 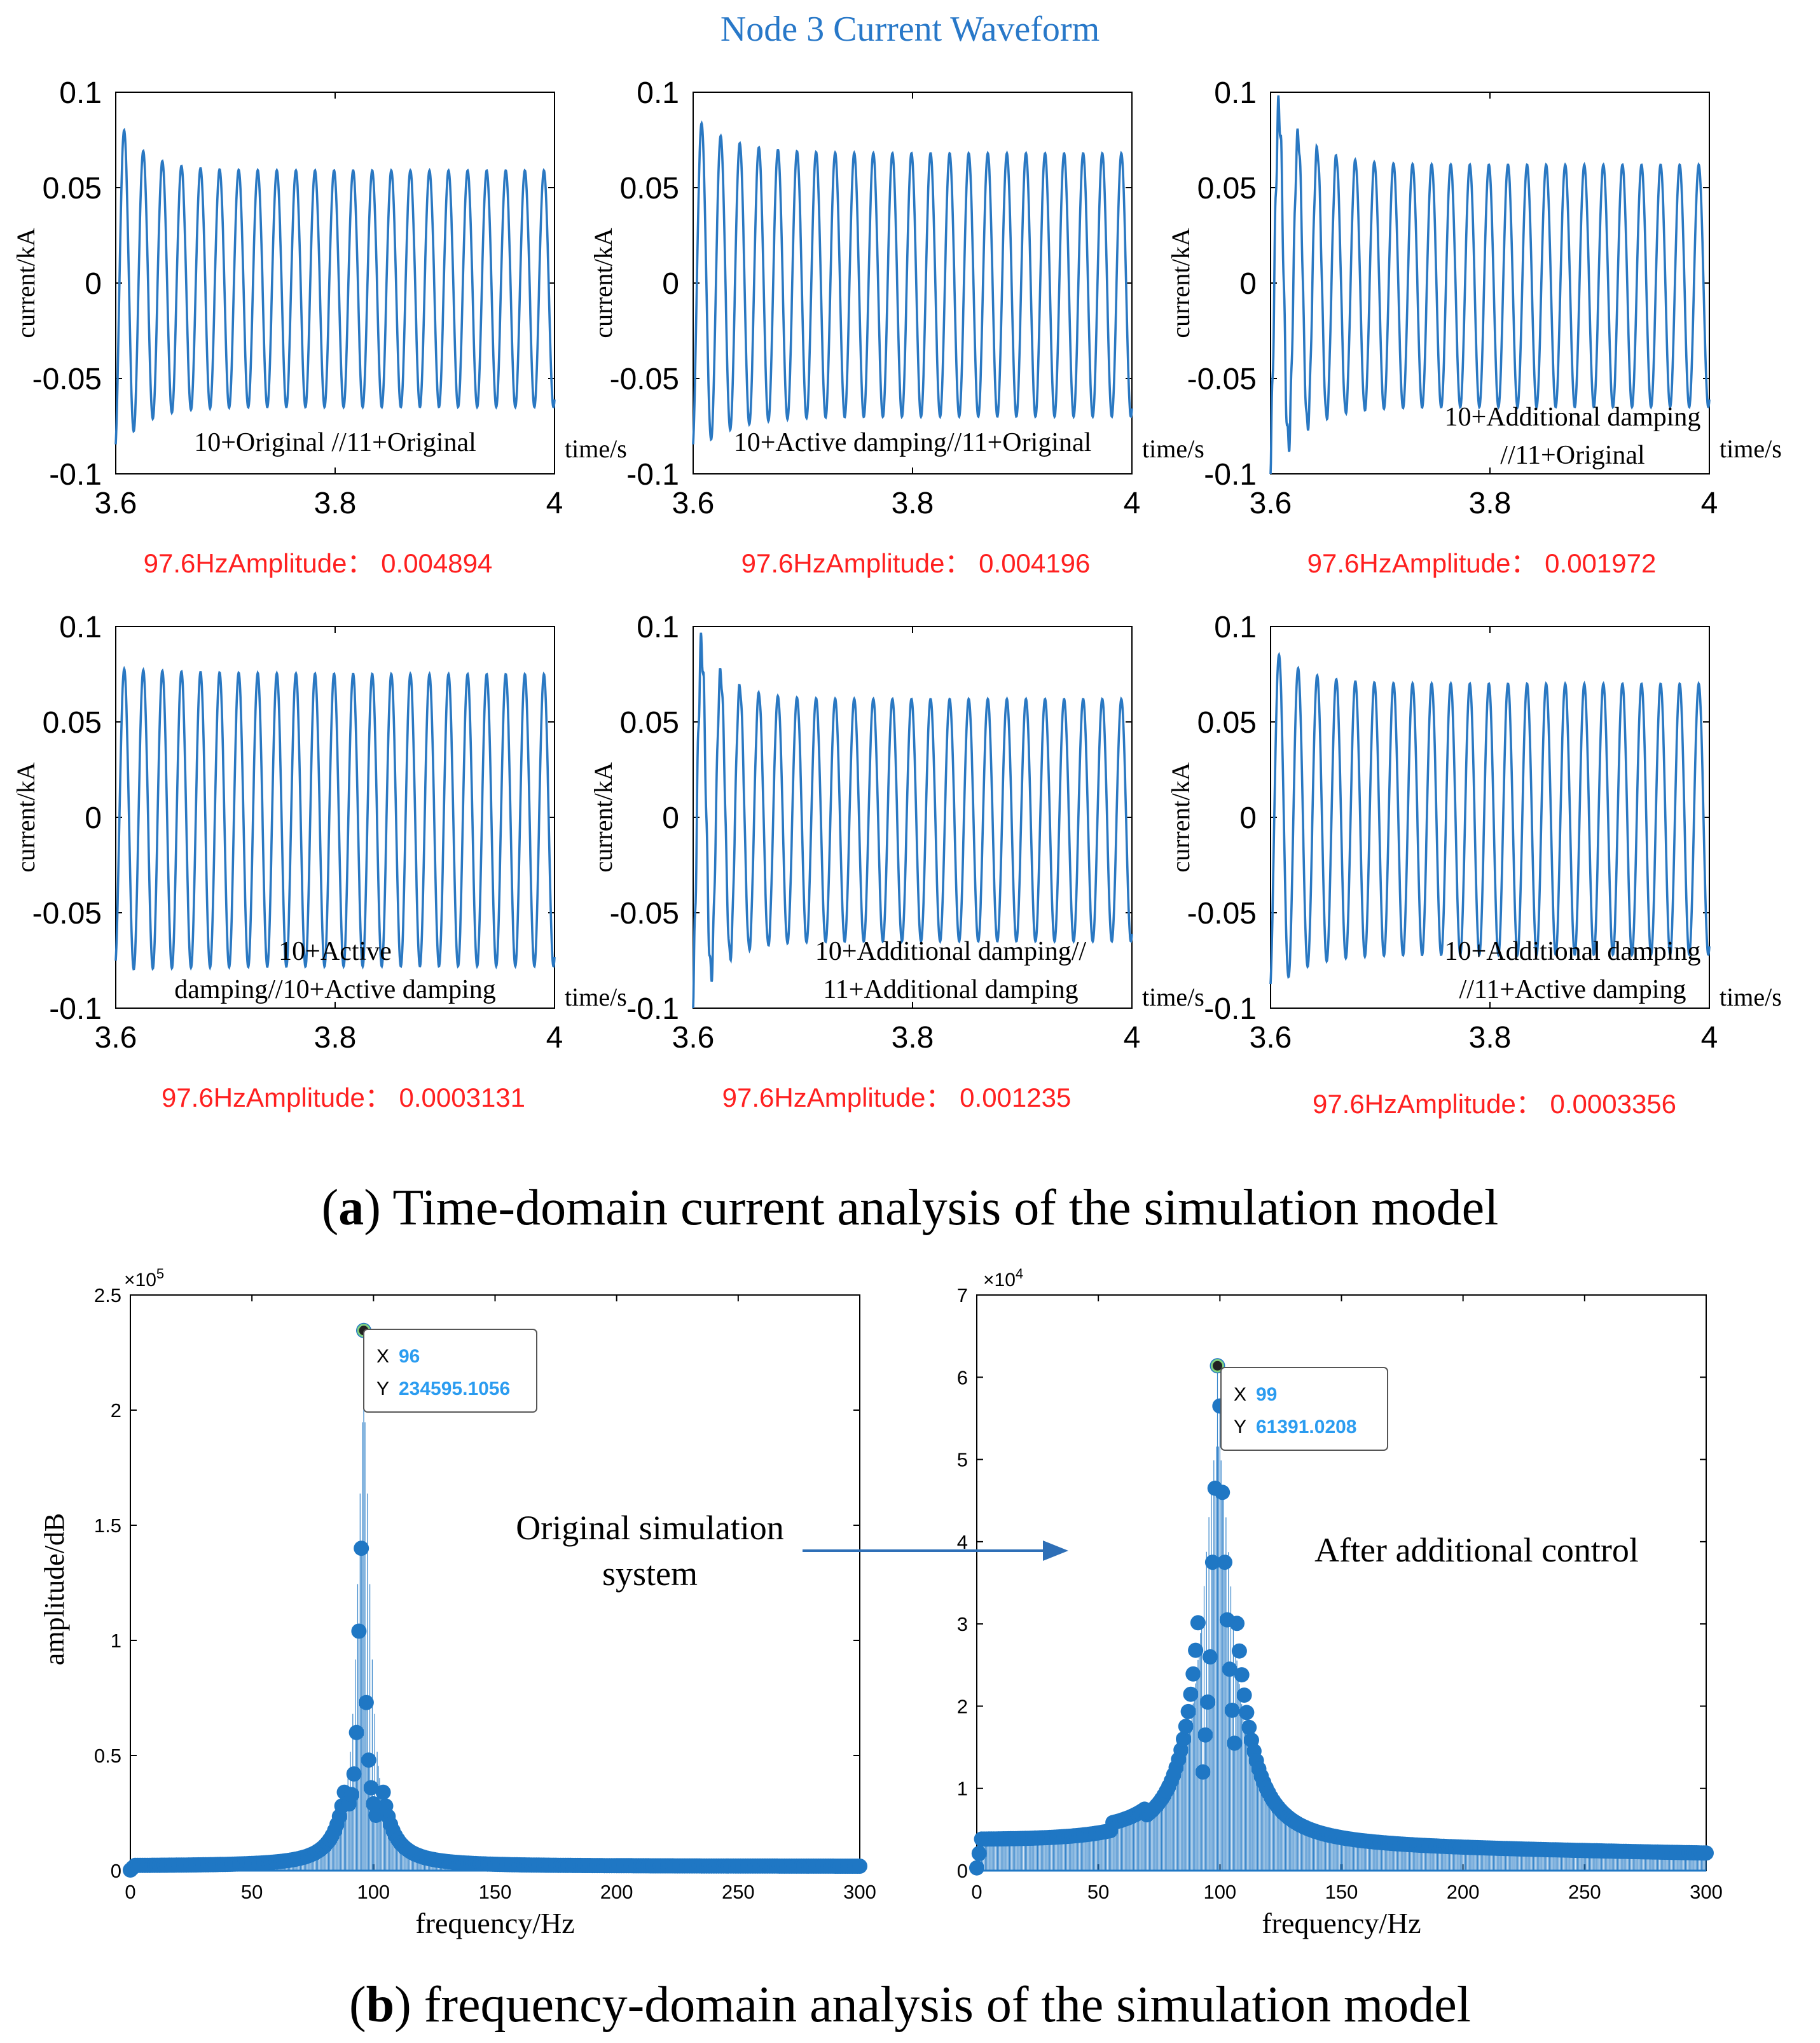 What do you see at coordinates (454, 1389) in the screenshot?
I see `datatip-y-value: 234595.1056` at bounding box center [454, 1389].